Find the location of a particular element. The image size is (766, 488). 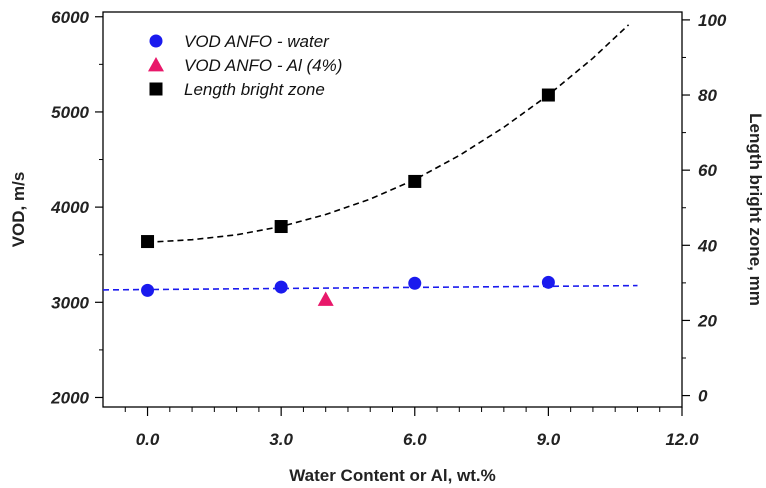

y-tick-label: 4000 is located at coordinates (69, 207).